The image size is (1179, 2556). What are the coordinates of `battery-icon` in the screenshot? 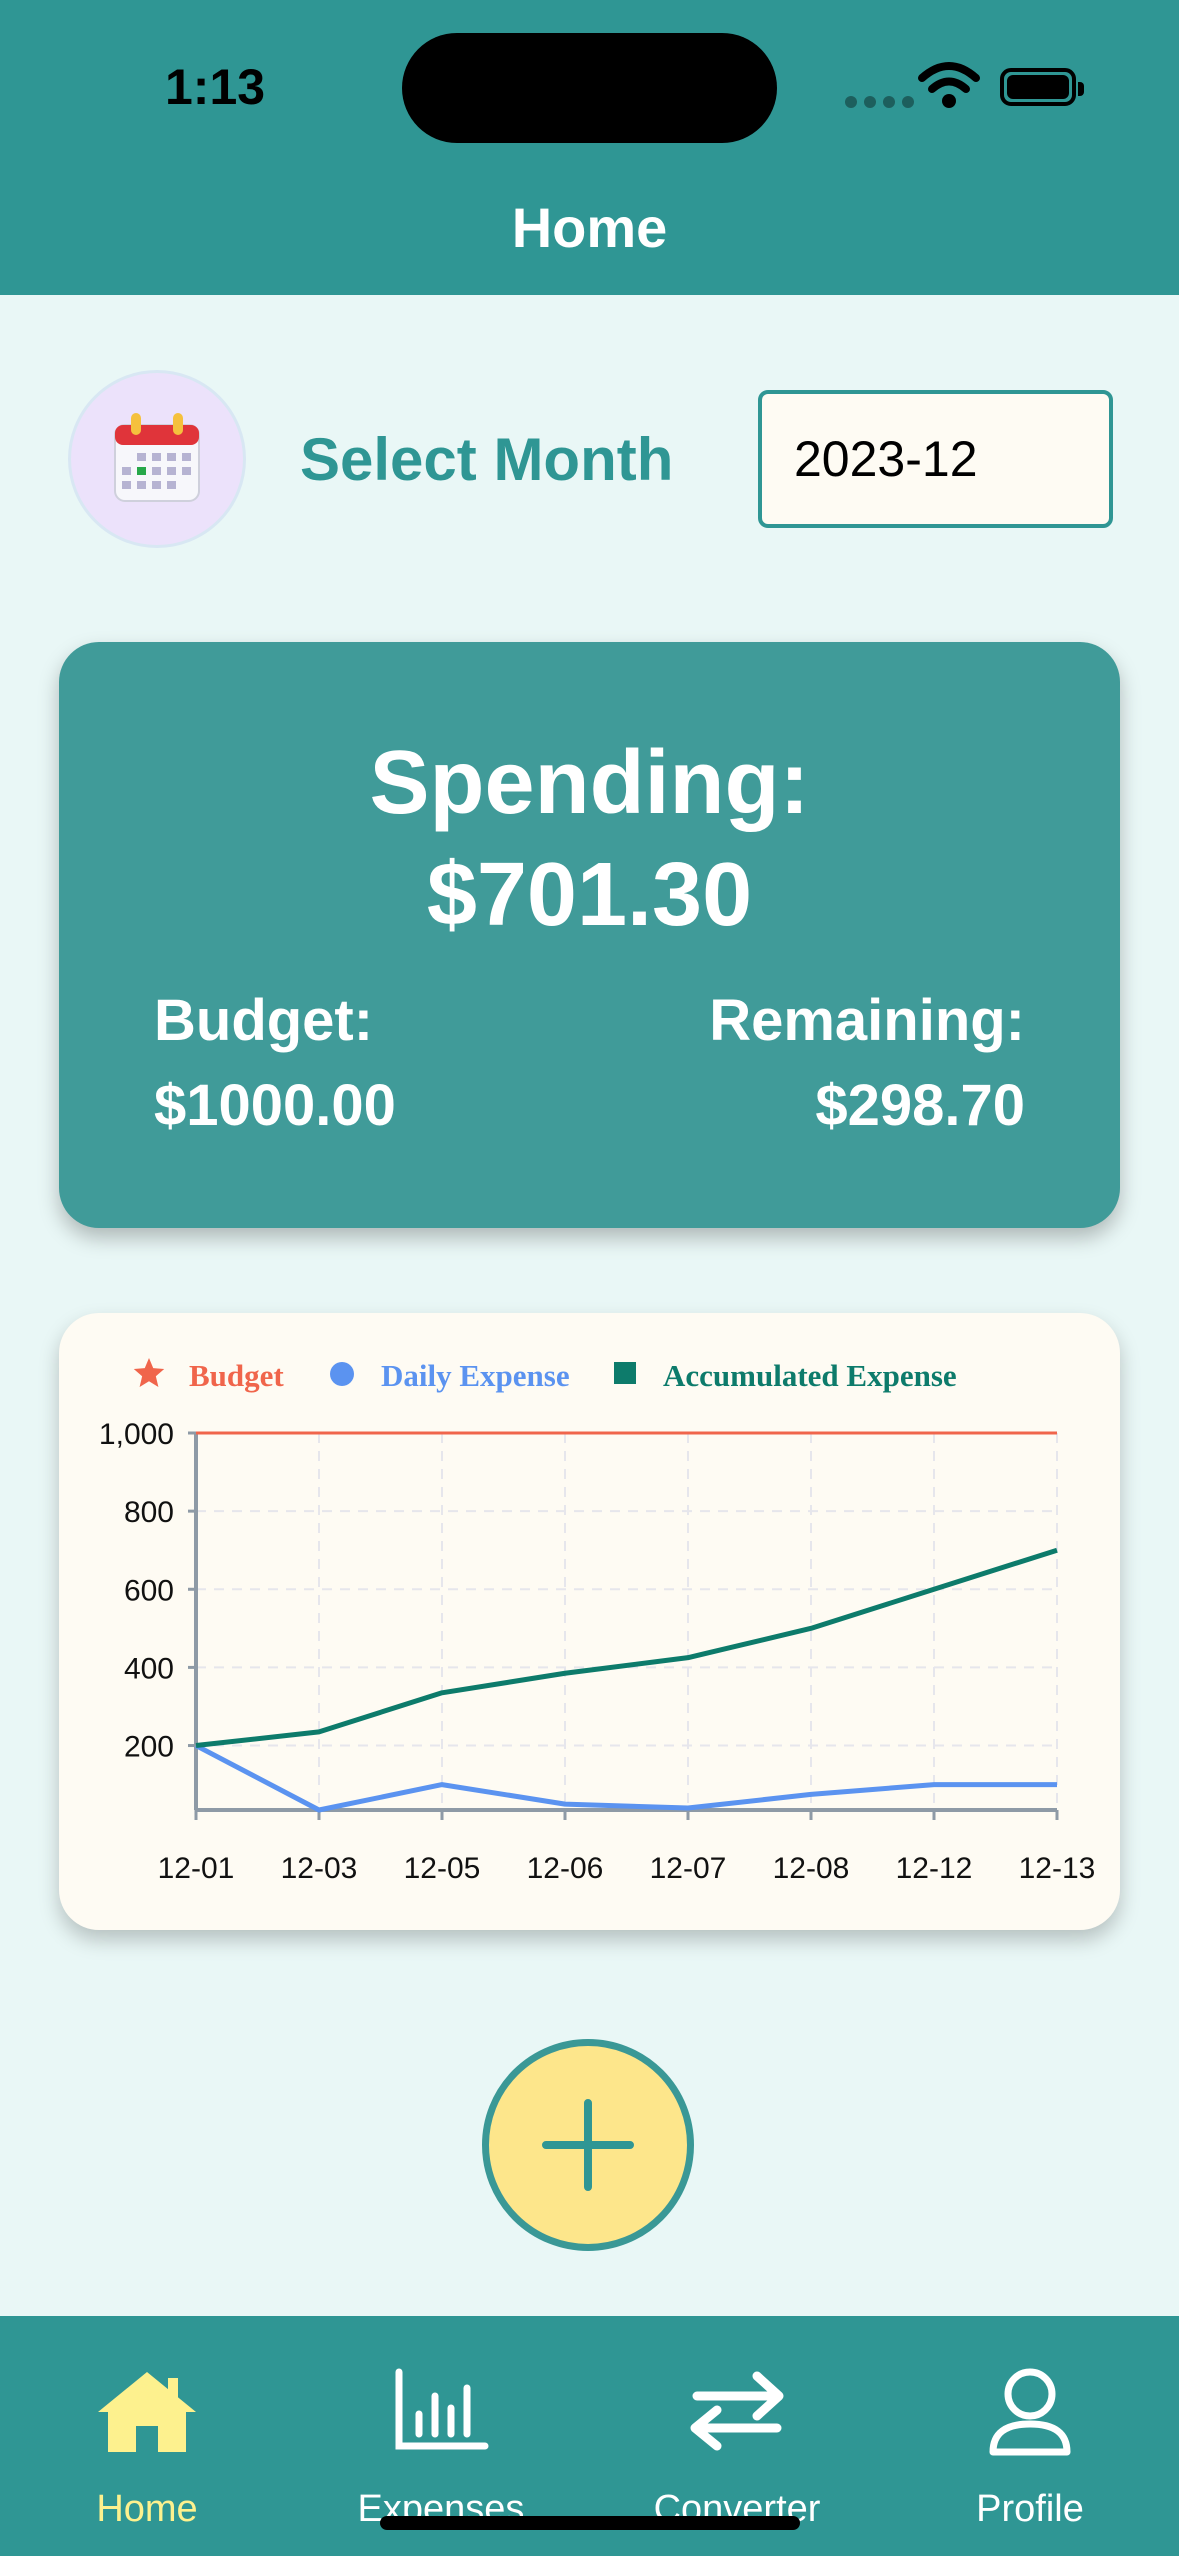 It's located at (1042, 87).